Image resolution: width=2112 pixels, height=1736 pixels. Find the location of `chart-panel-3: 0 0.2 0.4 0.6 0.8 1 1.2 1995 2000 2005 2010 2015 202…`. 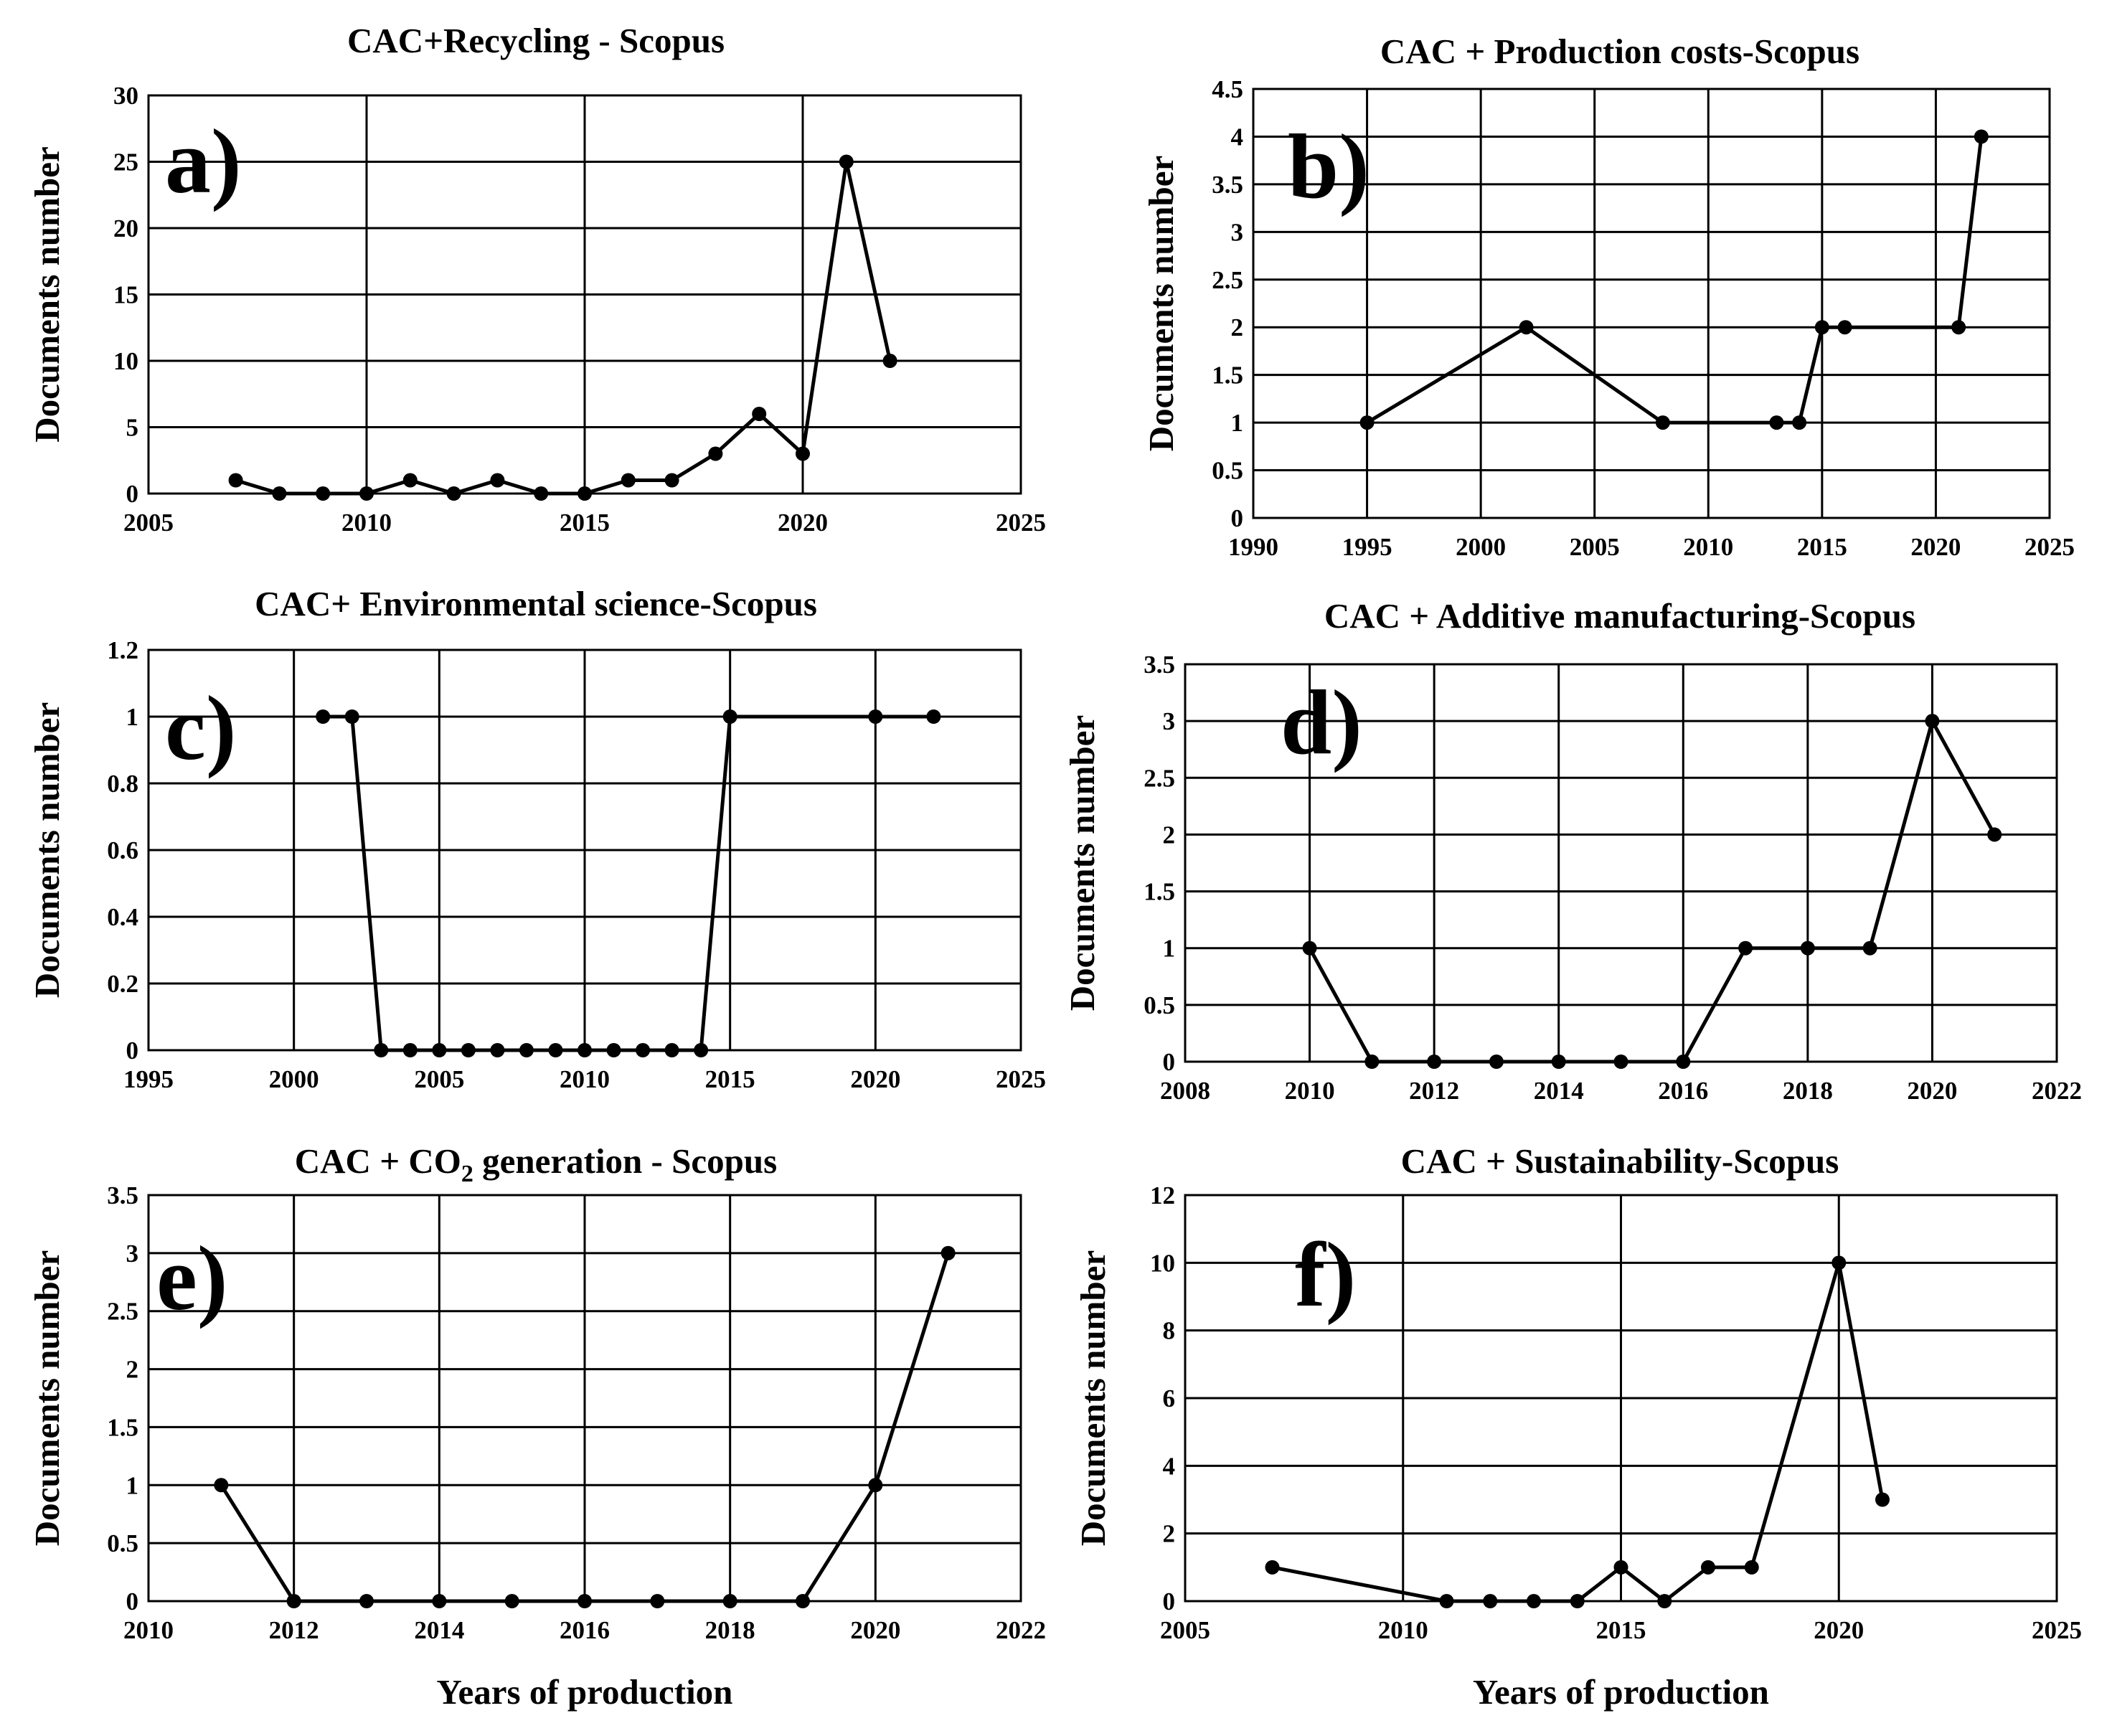

chart-panel-3: 0 0.2 0.4 0.6 0.8 1 1.2 1995 2000 2005 2010 2015 202… is located at coordinates (536, 838).